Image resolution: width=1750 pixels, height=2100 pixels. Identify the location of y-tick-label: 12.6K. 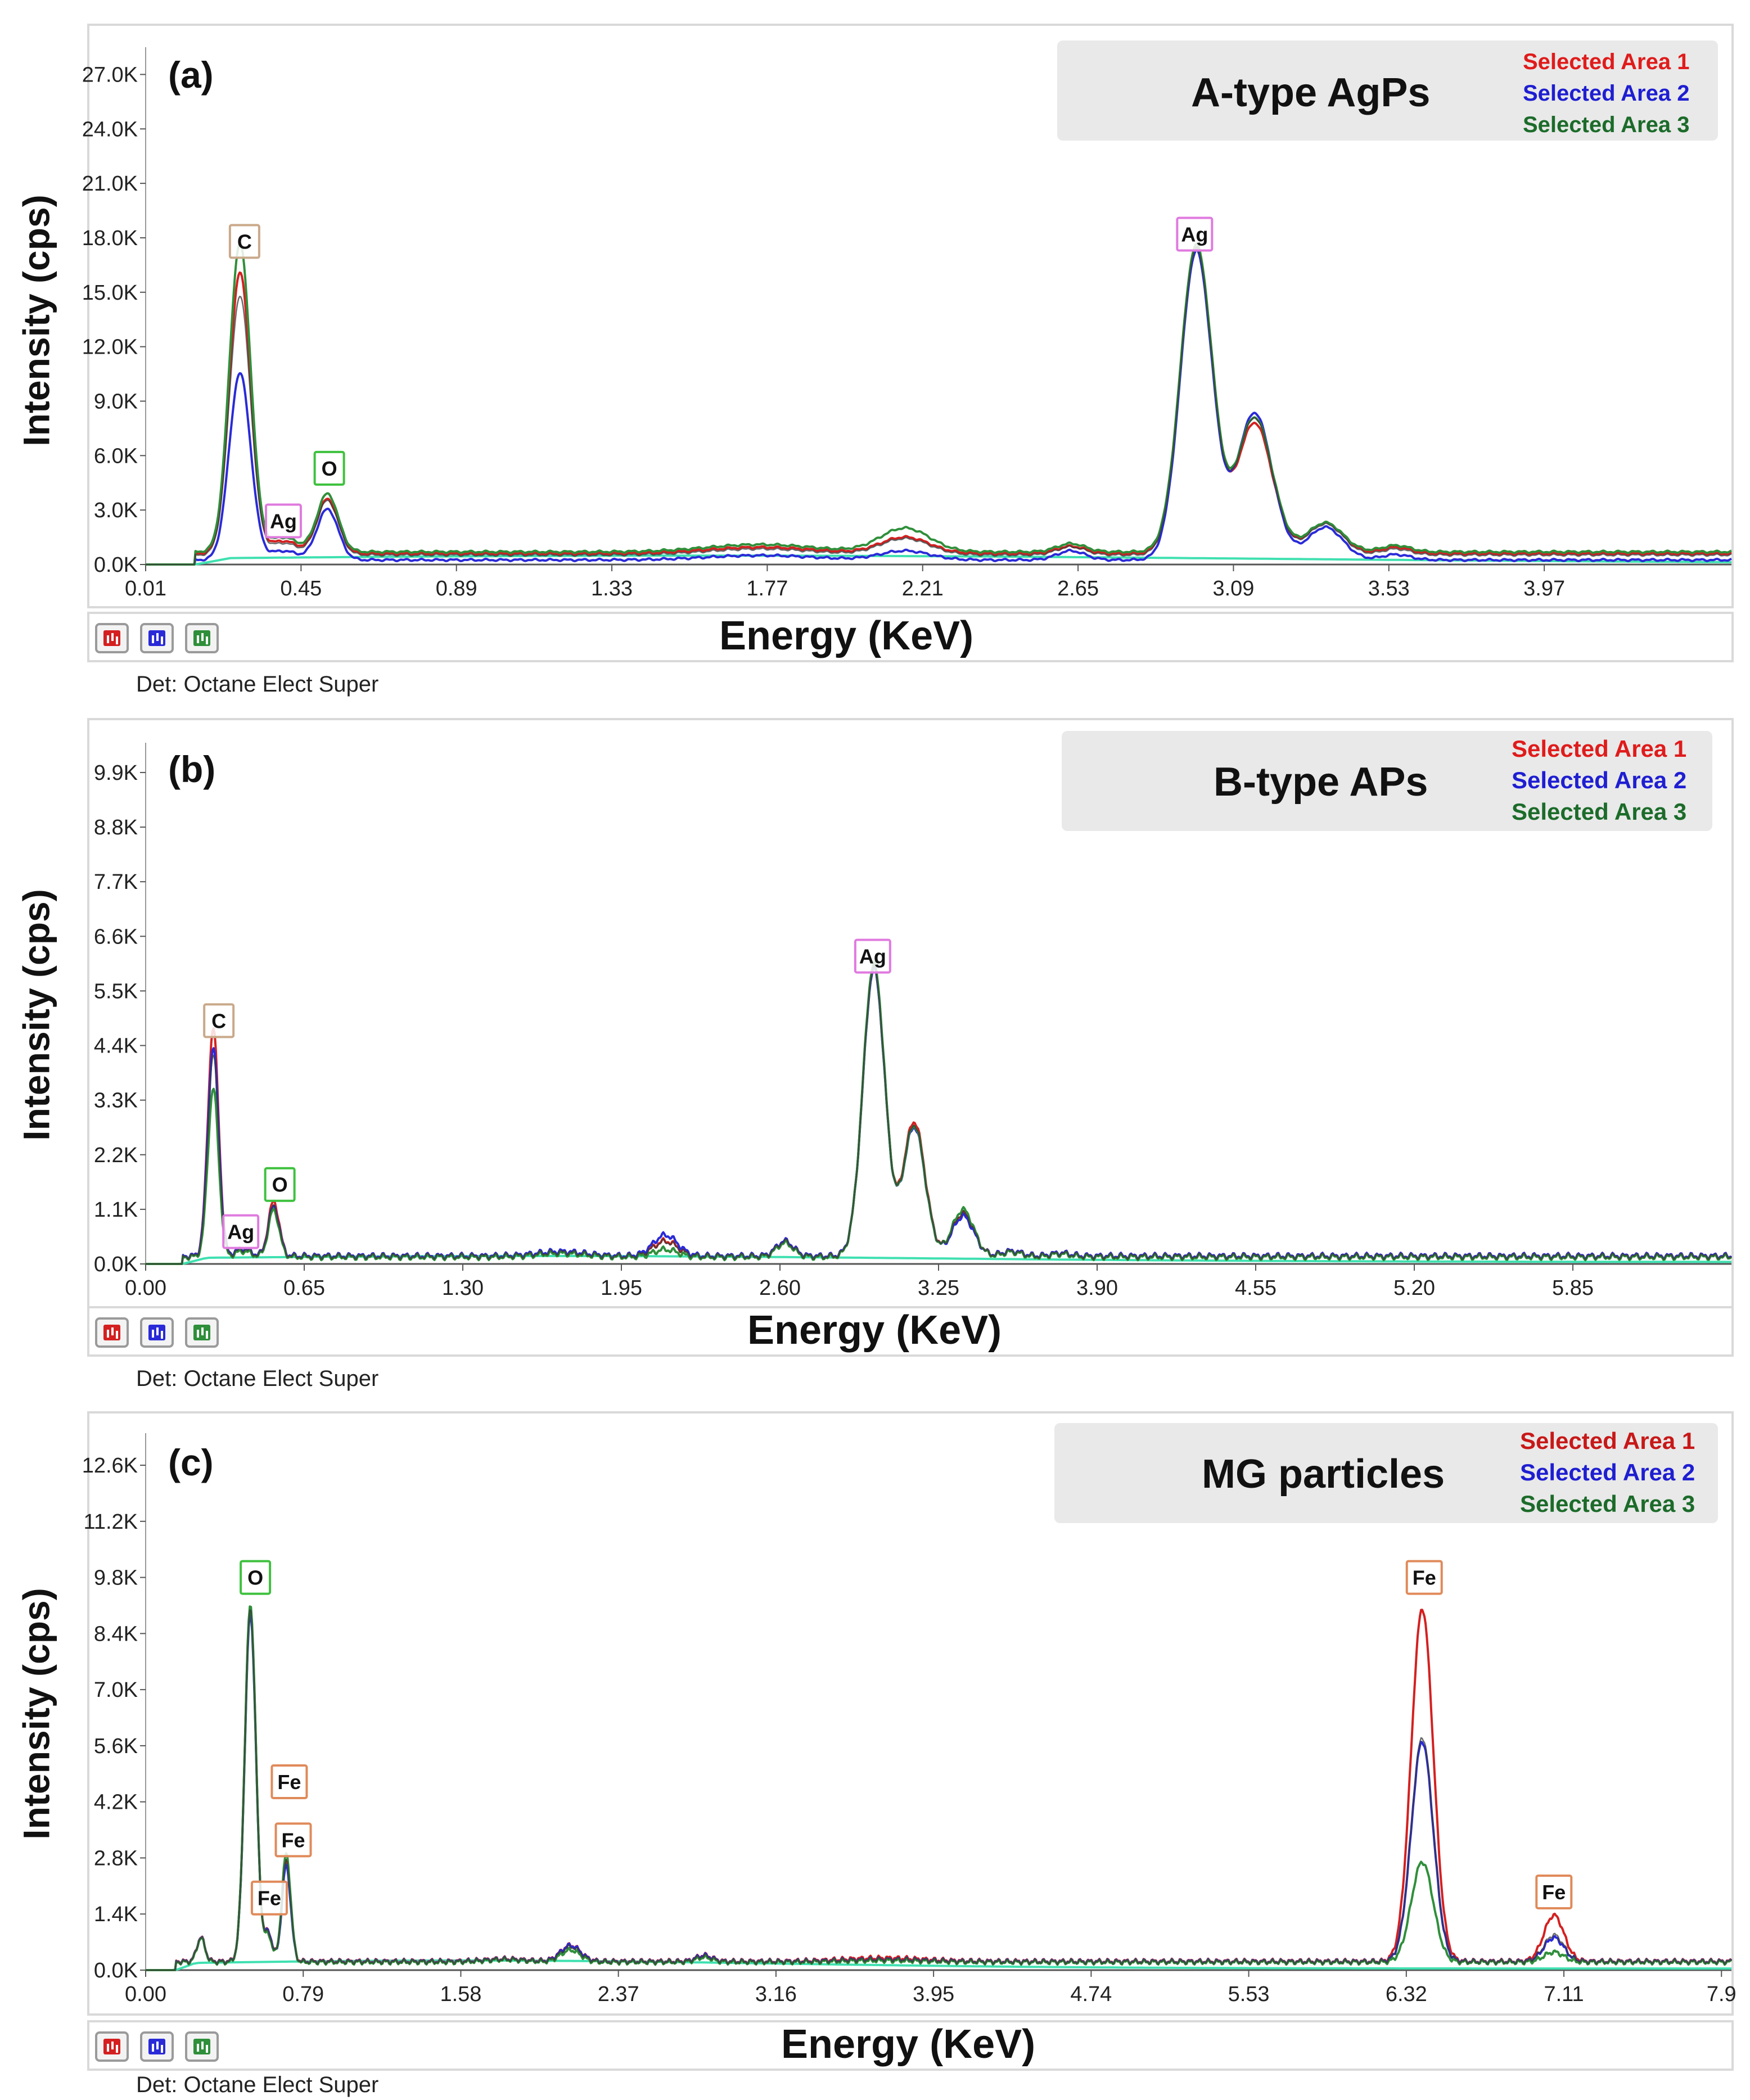
(110, 1466).